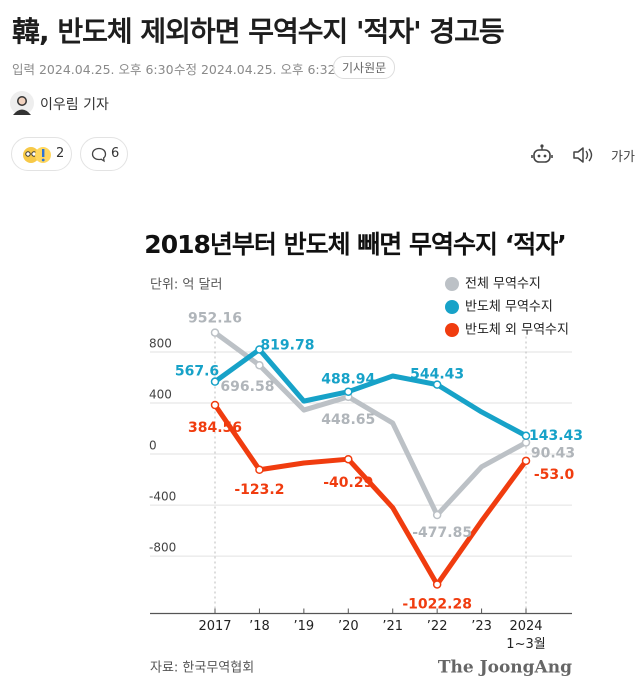  Describe the element at coordinates (437, 626) in the screenshot. I see `x-tick-label: ’22` at that location.